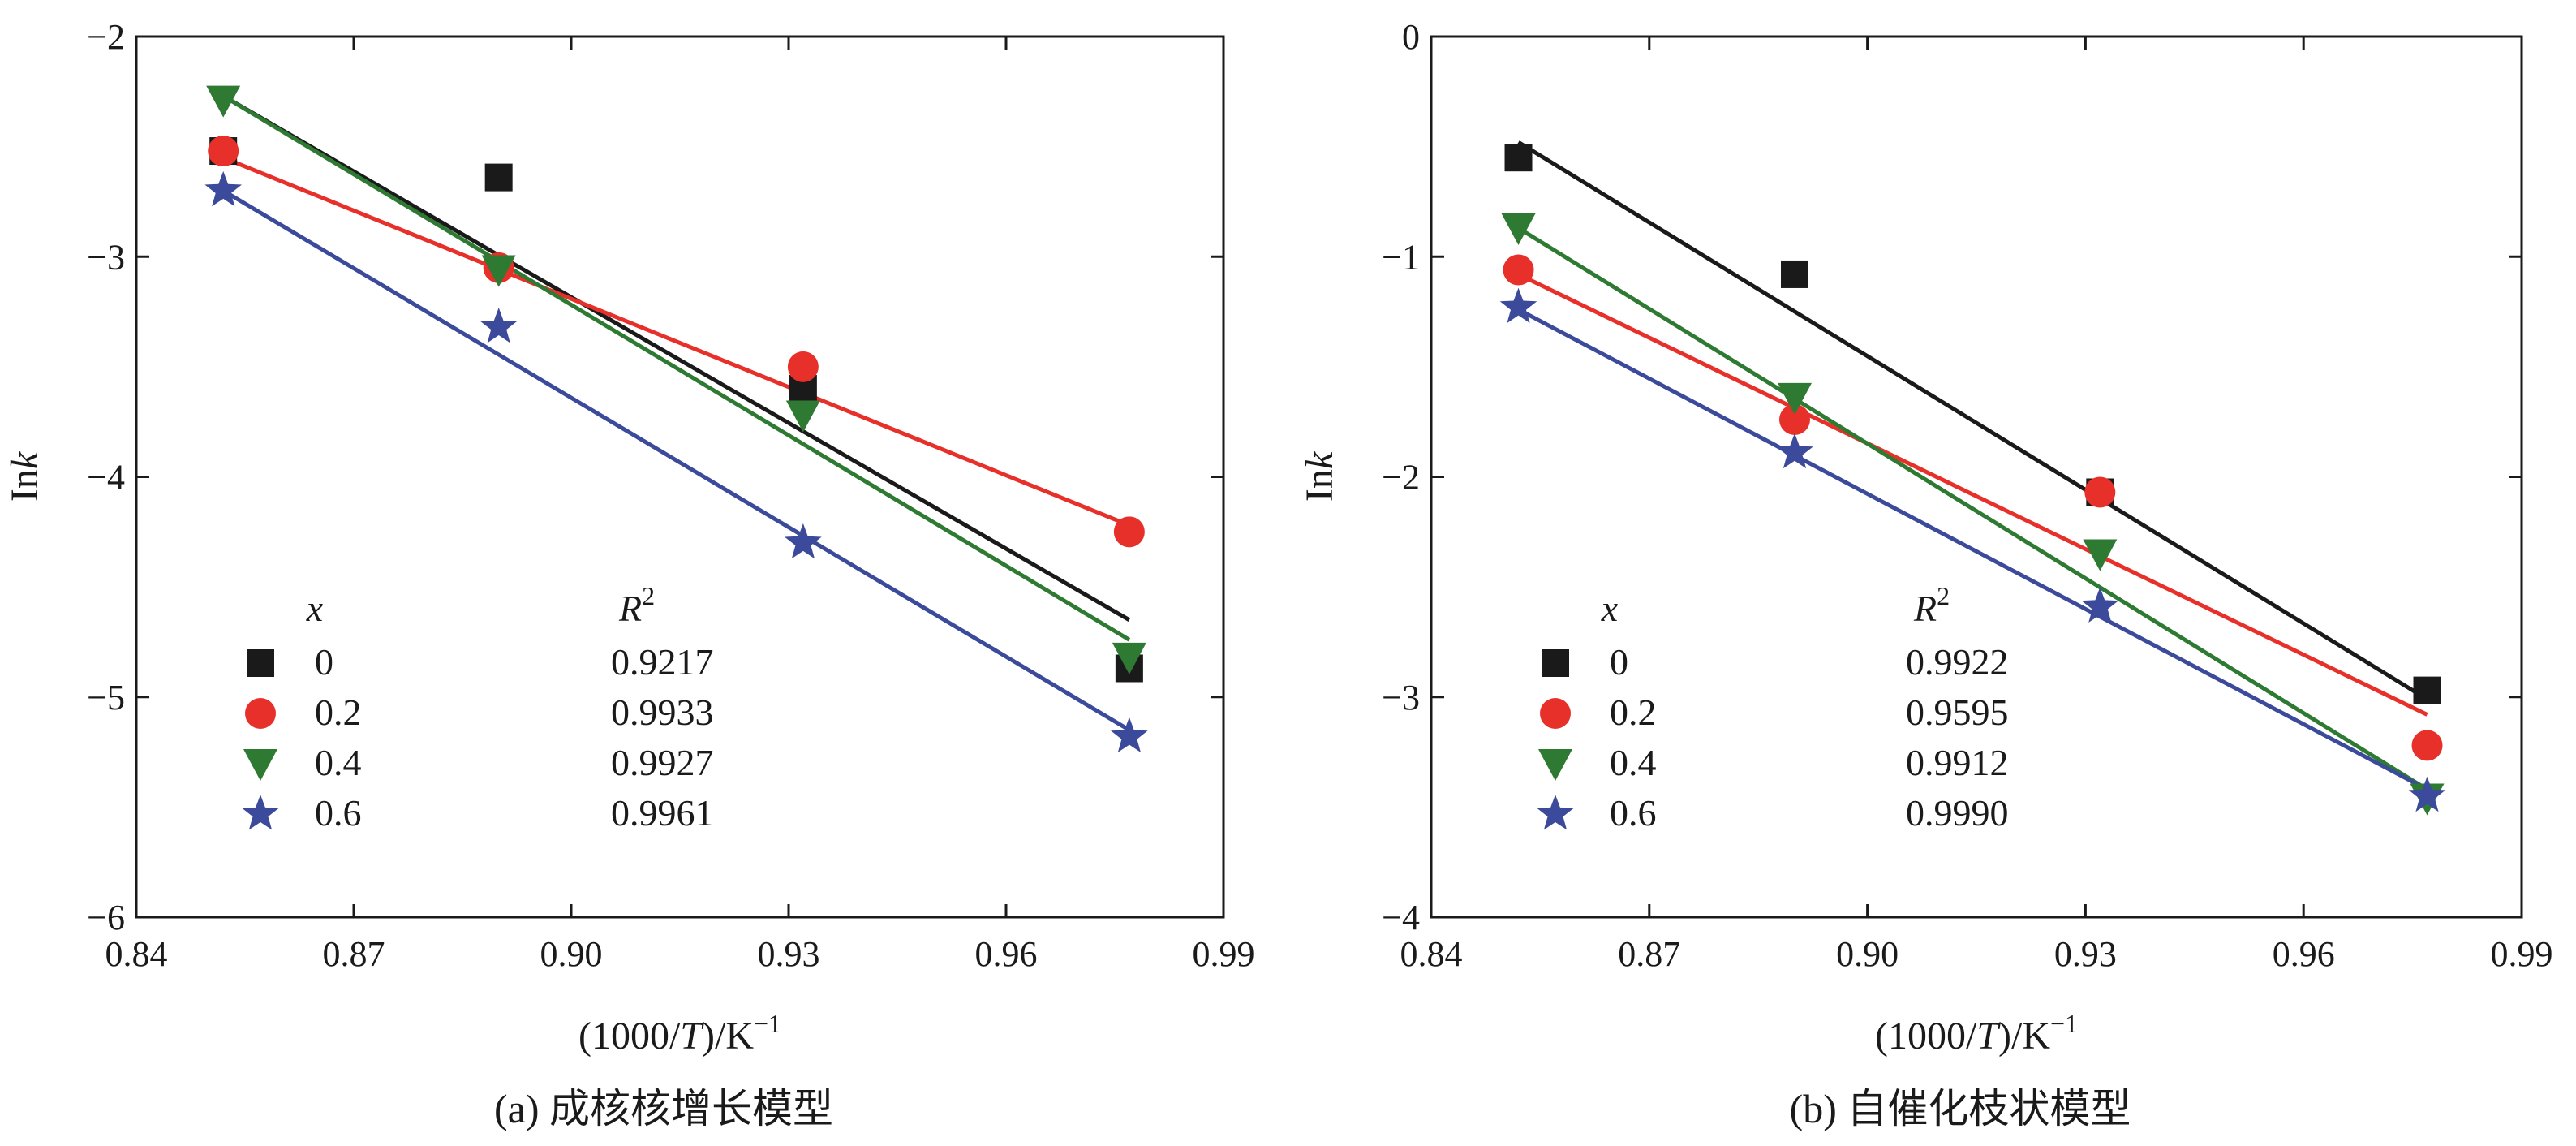 The height and width of the screenshot is (1146, 2576). I want to click on panel-caption: (a) 成核核增长模型, so click(663, 1108).